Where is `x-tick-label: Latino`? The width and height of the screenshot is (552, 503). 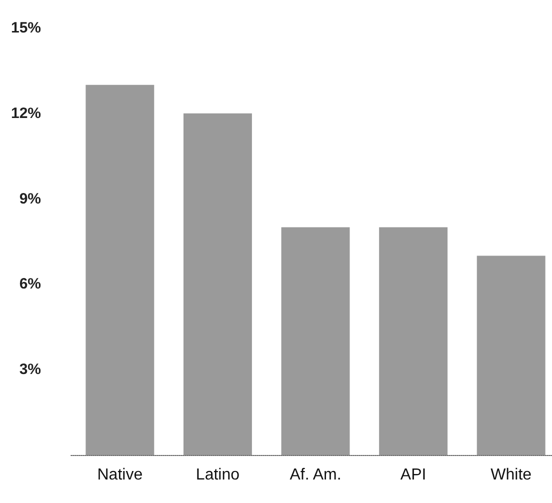
x-tick-label: Latino is located at coordinates (218, 475).